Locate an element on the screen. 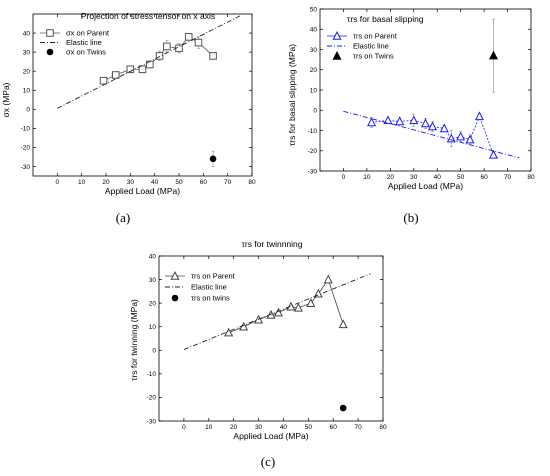  legend-label: σx on Twins is located at coordinates (86, 52).